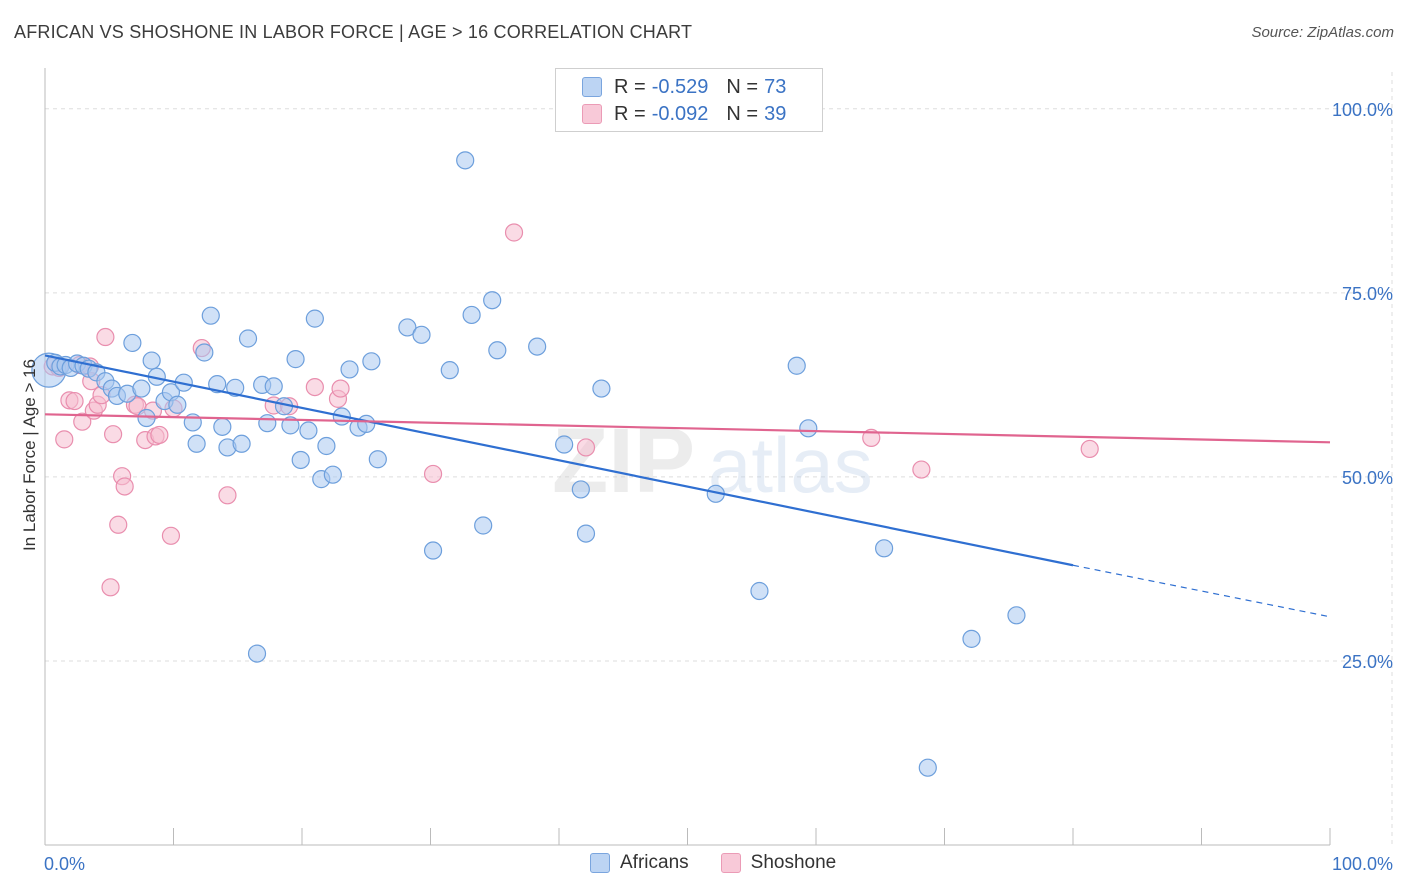 Image resolution: width=1406 pixels, height=892 pixels. Describe the element at coordinates (680, 86) in the screenshot. I see `africans-r-value: -0.529` at that location.